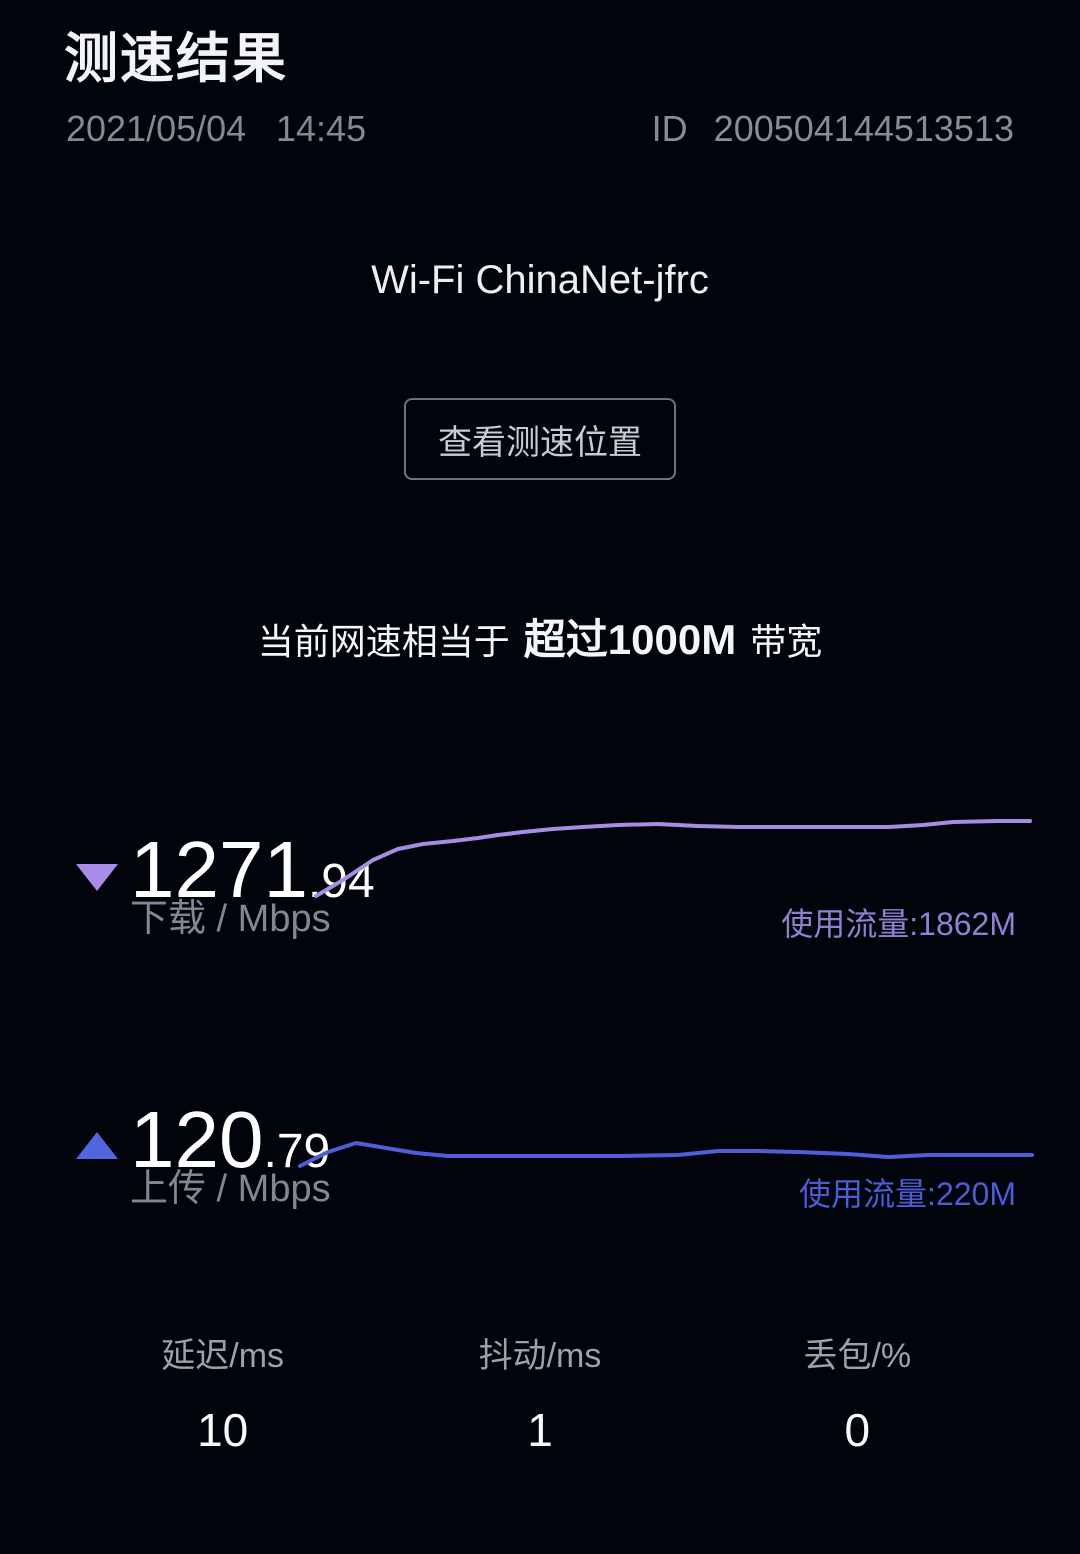 The image size is (1080, 1554). What do you see at coordinates (383, 641) in the screenshot?
I see `bandwidth-prefix: 当前网速相当于` at bounding box center [383, 641].